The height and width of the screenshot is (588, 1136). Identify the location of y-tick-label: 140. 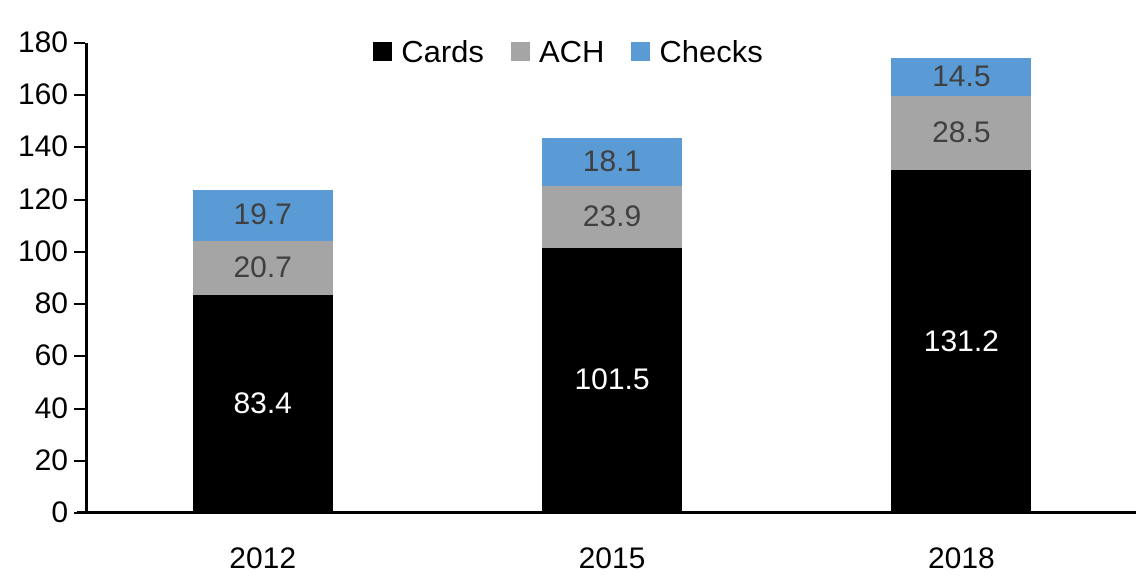
(42, 147).